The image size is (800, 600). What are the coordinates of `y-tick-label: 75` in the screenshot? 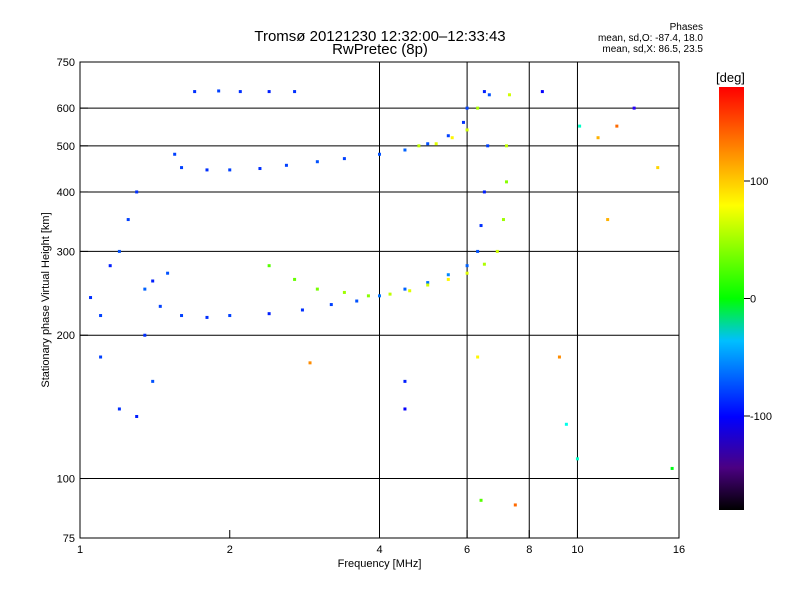 It's located at (69, 539).